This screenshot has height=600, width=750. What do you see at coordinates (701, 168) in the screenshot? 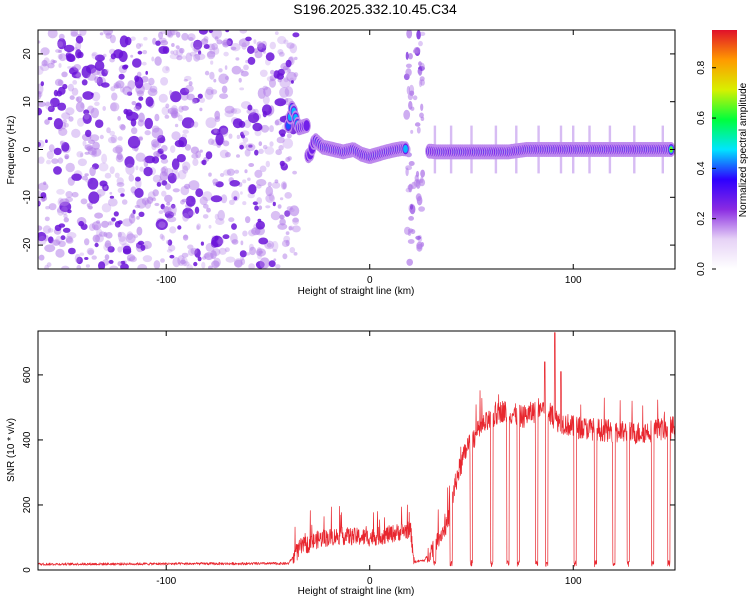
I see `colorbar-tick-label: 0.4` at bounding box center [701, 168].